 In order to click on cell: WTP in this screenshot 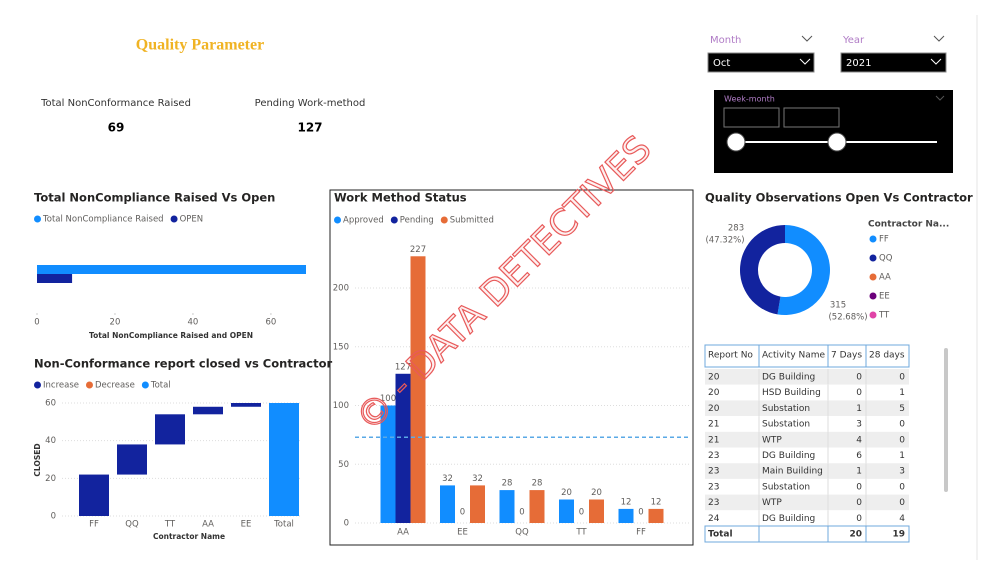, I will do `click(772, 503)`.